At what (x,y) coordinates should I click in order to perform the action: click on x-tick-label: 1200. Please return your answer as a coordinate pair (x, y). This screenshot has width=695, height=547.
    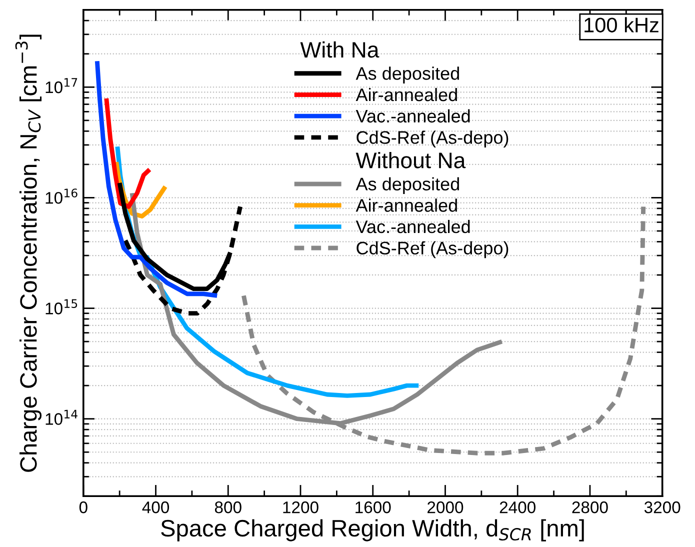
    Looking at the image, I should click on (300, 507).